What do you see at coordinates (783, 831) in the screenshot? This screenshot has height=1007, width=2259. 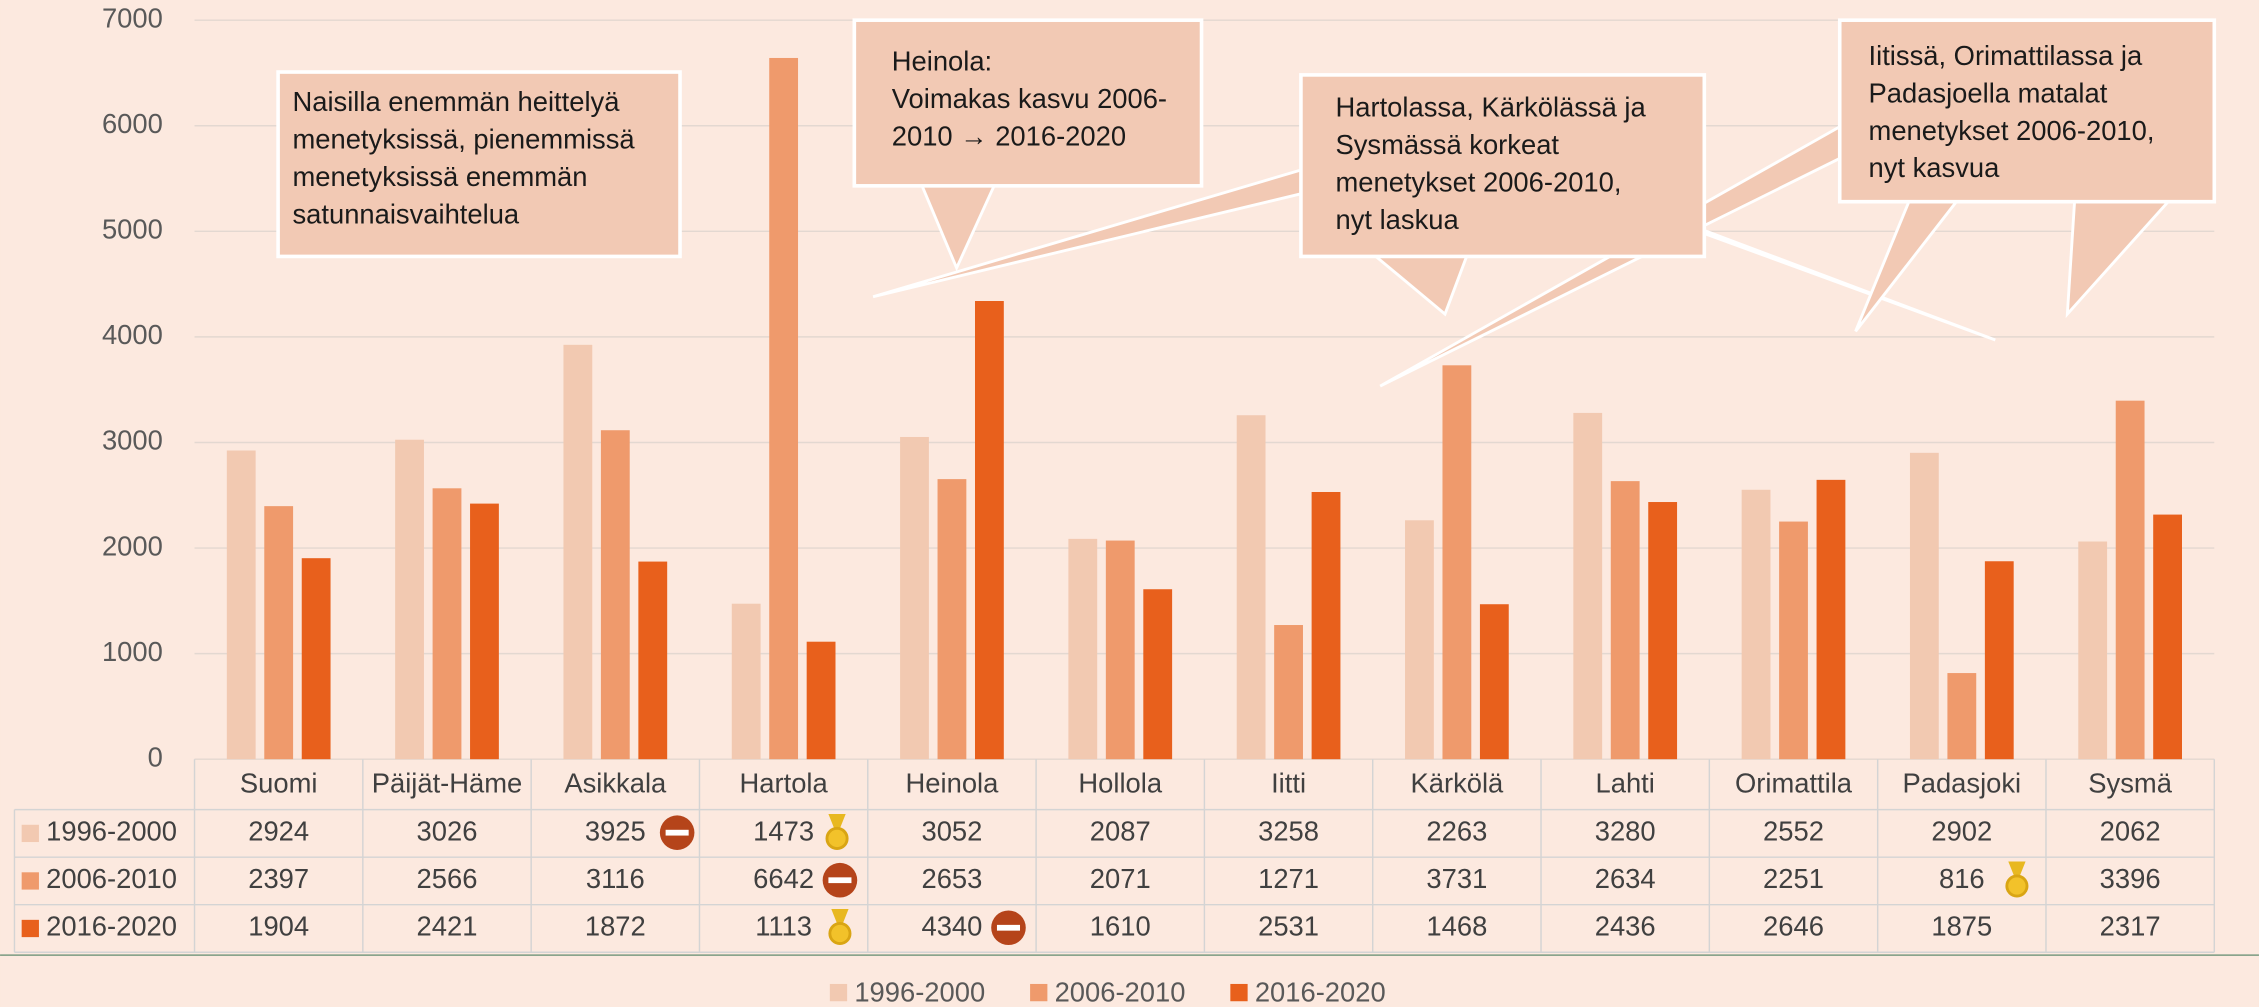 I see `table-cell: 1473` at bounding box center [783, 831].